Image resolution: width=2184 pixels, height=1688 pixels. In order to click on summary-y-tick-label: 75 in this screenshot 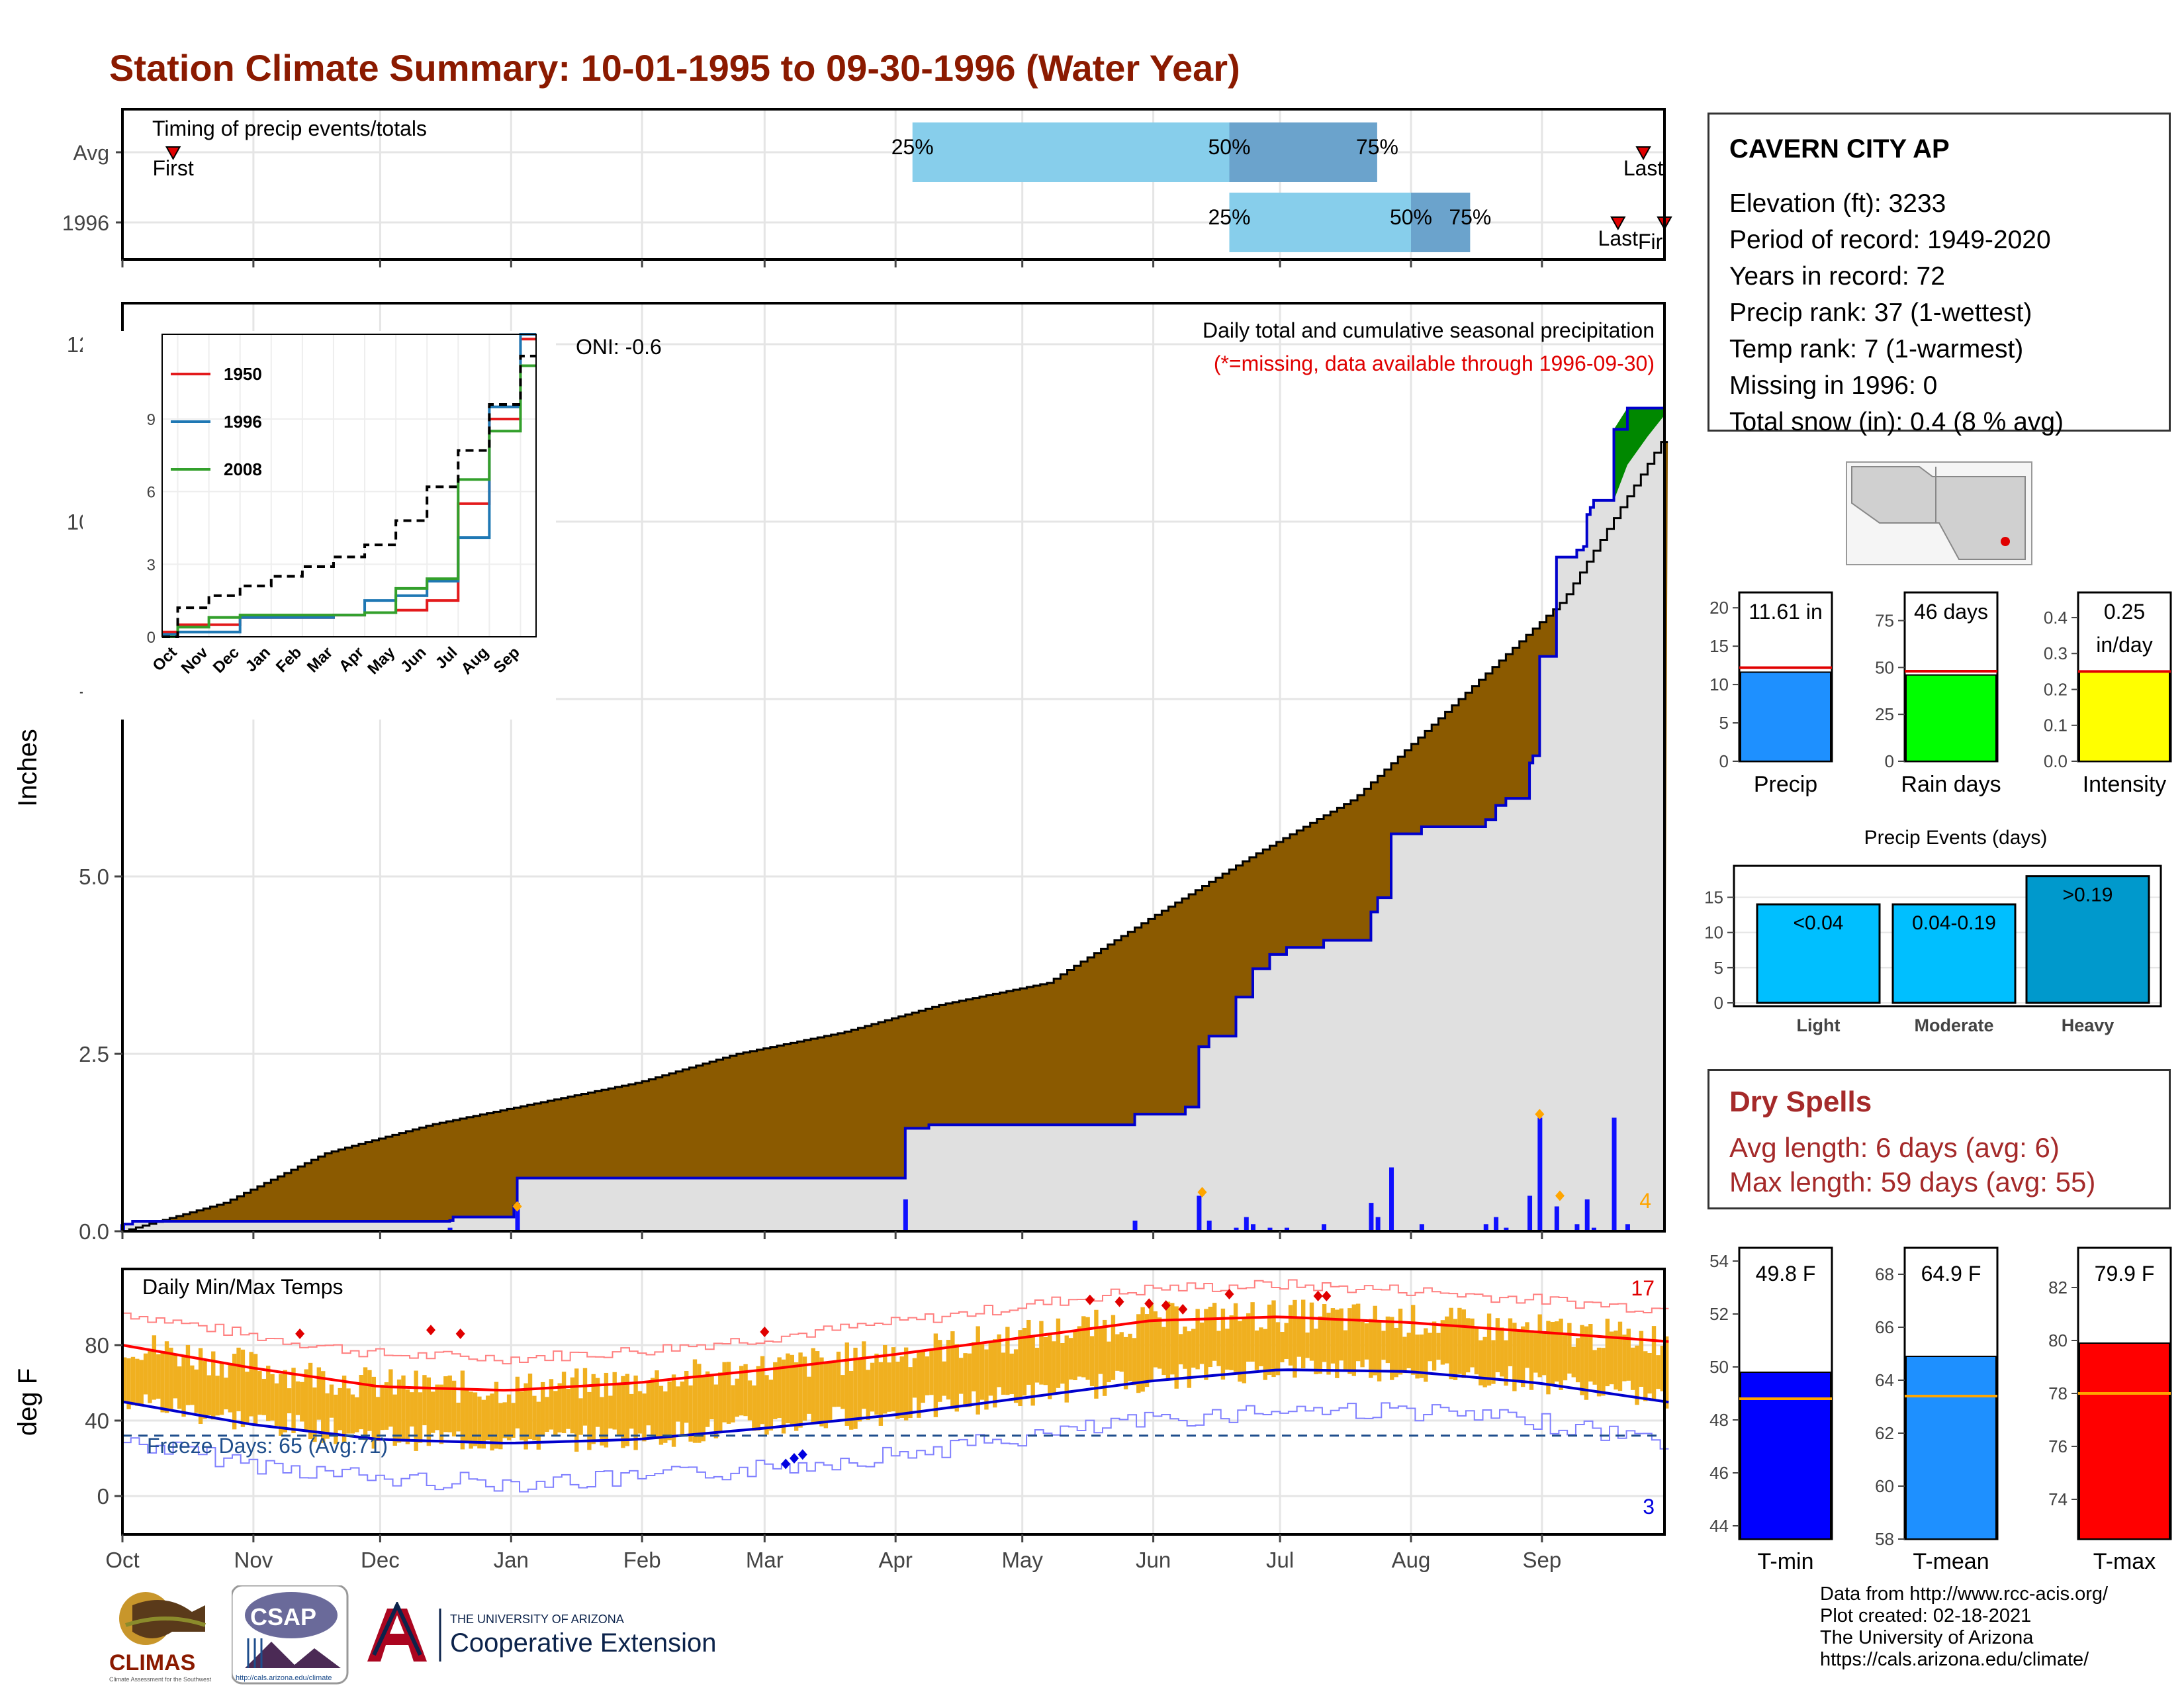, I will do `click(1885, 621)`.